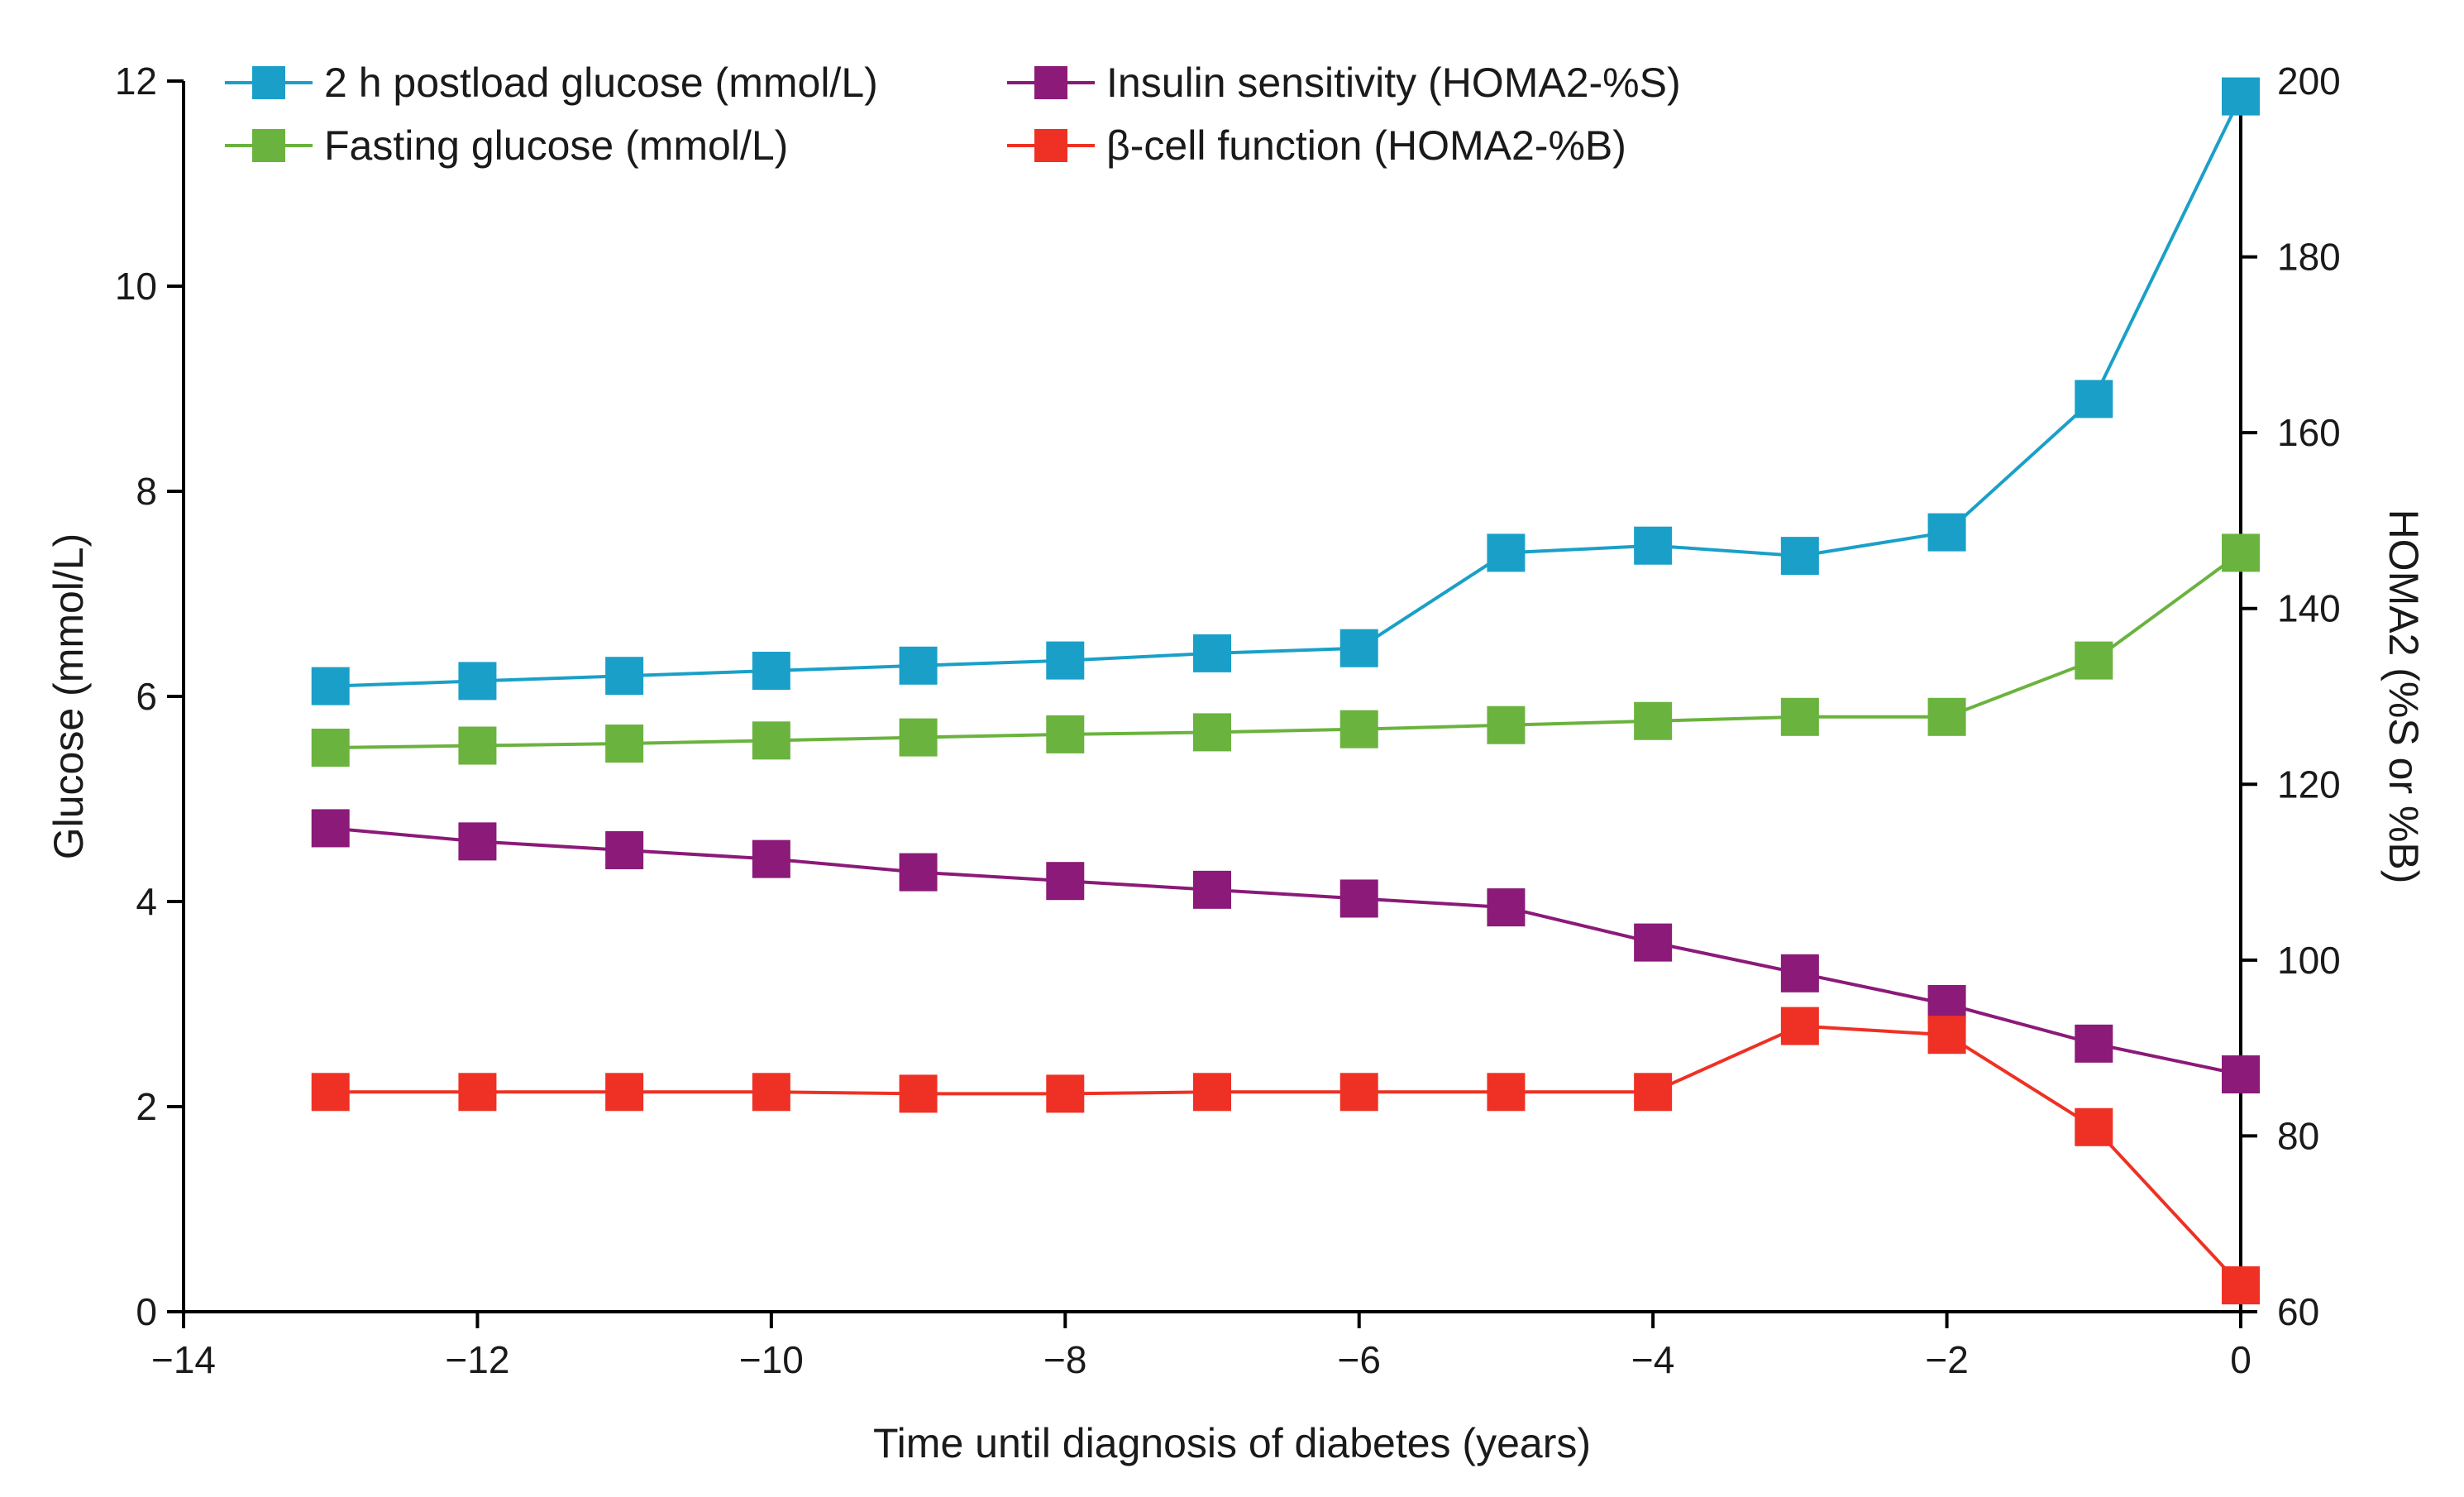  I want to click on series-line-insulin-sensitivity, so click(1286, 951).